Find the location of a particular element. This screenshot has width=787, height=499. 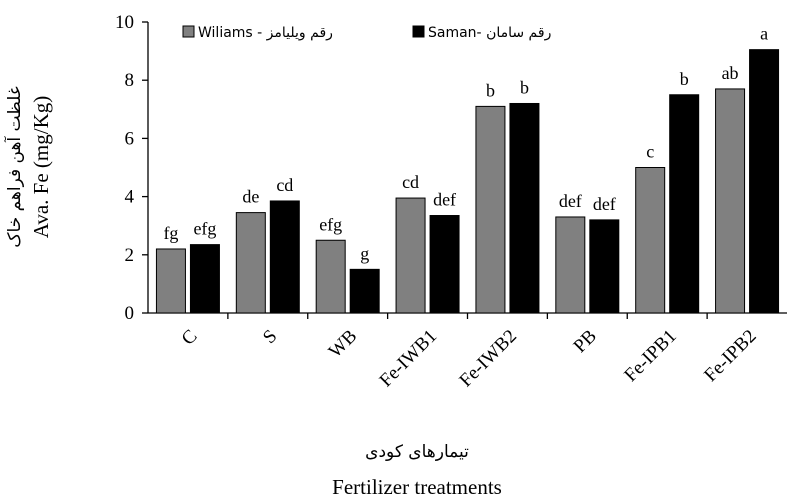

bar-wiliams-fe-ipb2 is located at coordinates (730, 201).